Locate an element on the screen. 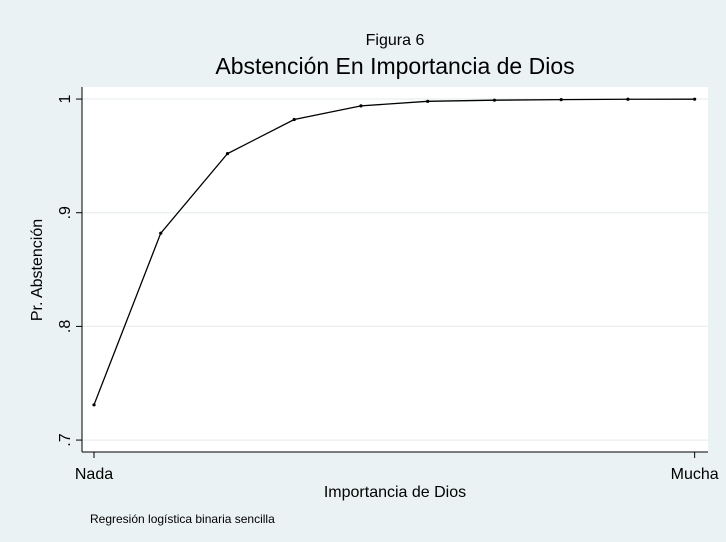  y-tick-label: .9 is located at coordinates (65, 212).